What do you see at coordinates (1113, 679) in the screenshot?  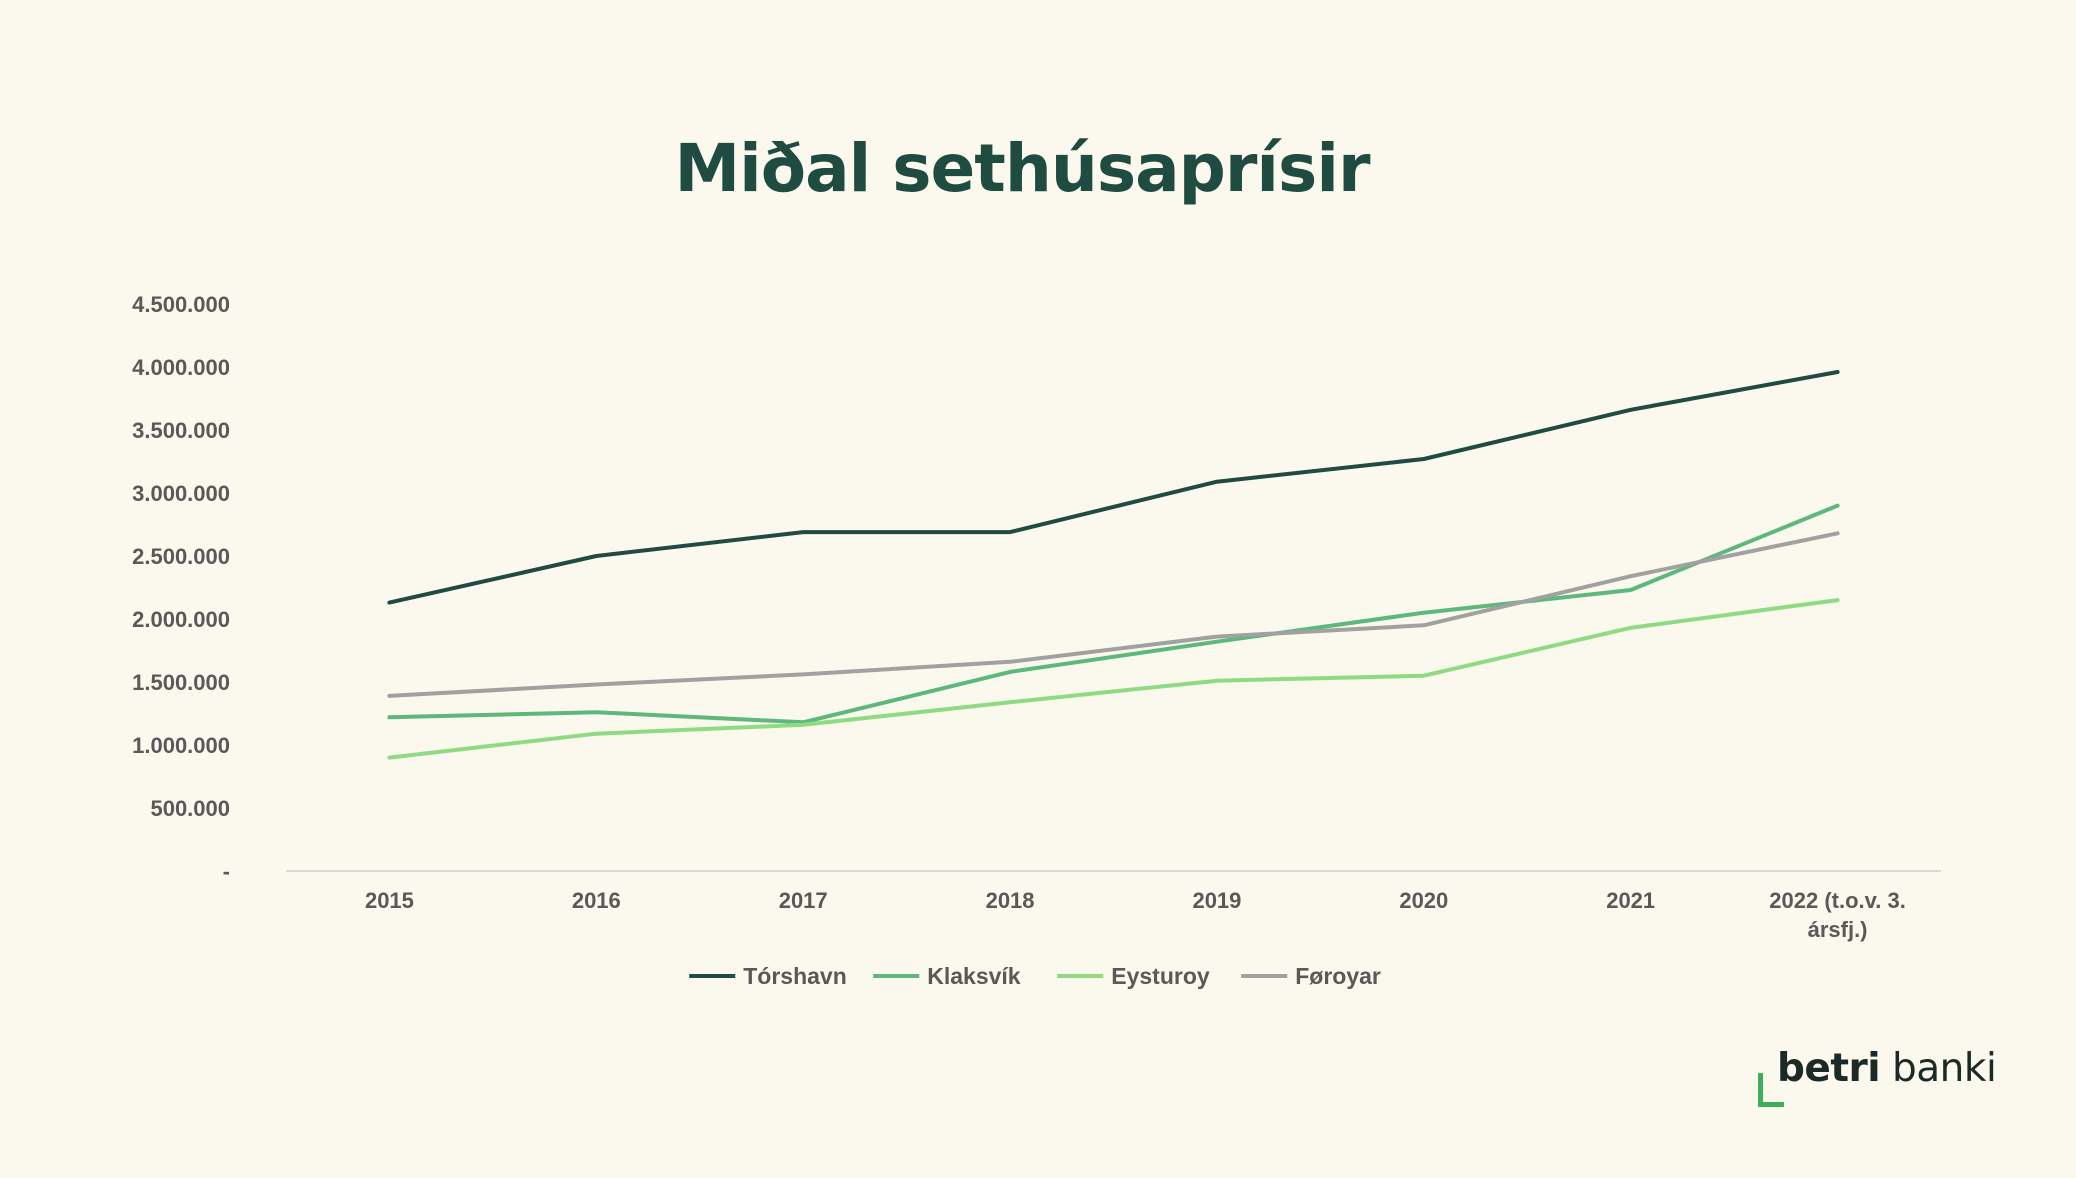 I see `series-line-eysturoy` at bounding box center [1113, 679].